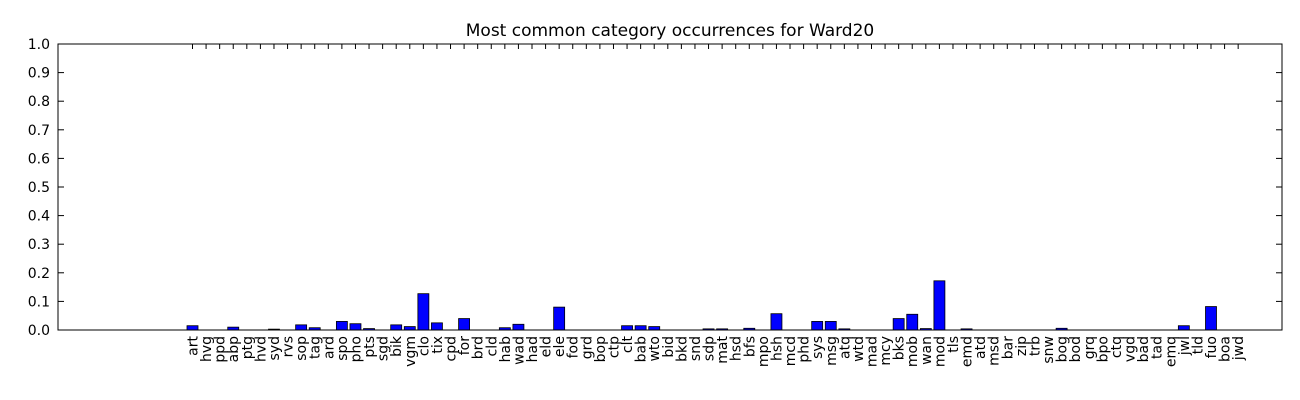 The image size is (1300, 400). Describe the element at coordinates (370, 347) in the screenshot. I see `x-tick-label-pts: pts` at that location.